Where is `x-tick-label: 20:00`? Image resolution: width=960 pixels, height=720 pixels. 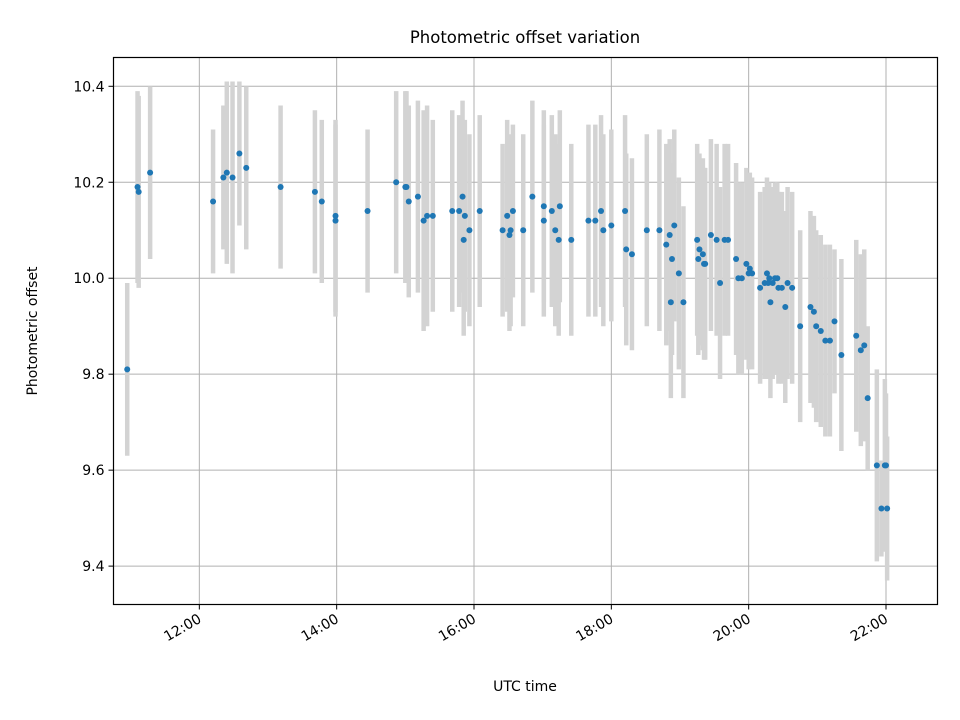
x-tick-label: 20:00 is located at coordinates (732, 628).